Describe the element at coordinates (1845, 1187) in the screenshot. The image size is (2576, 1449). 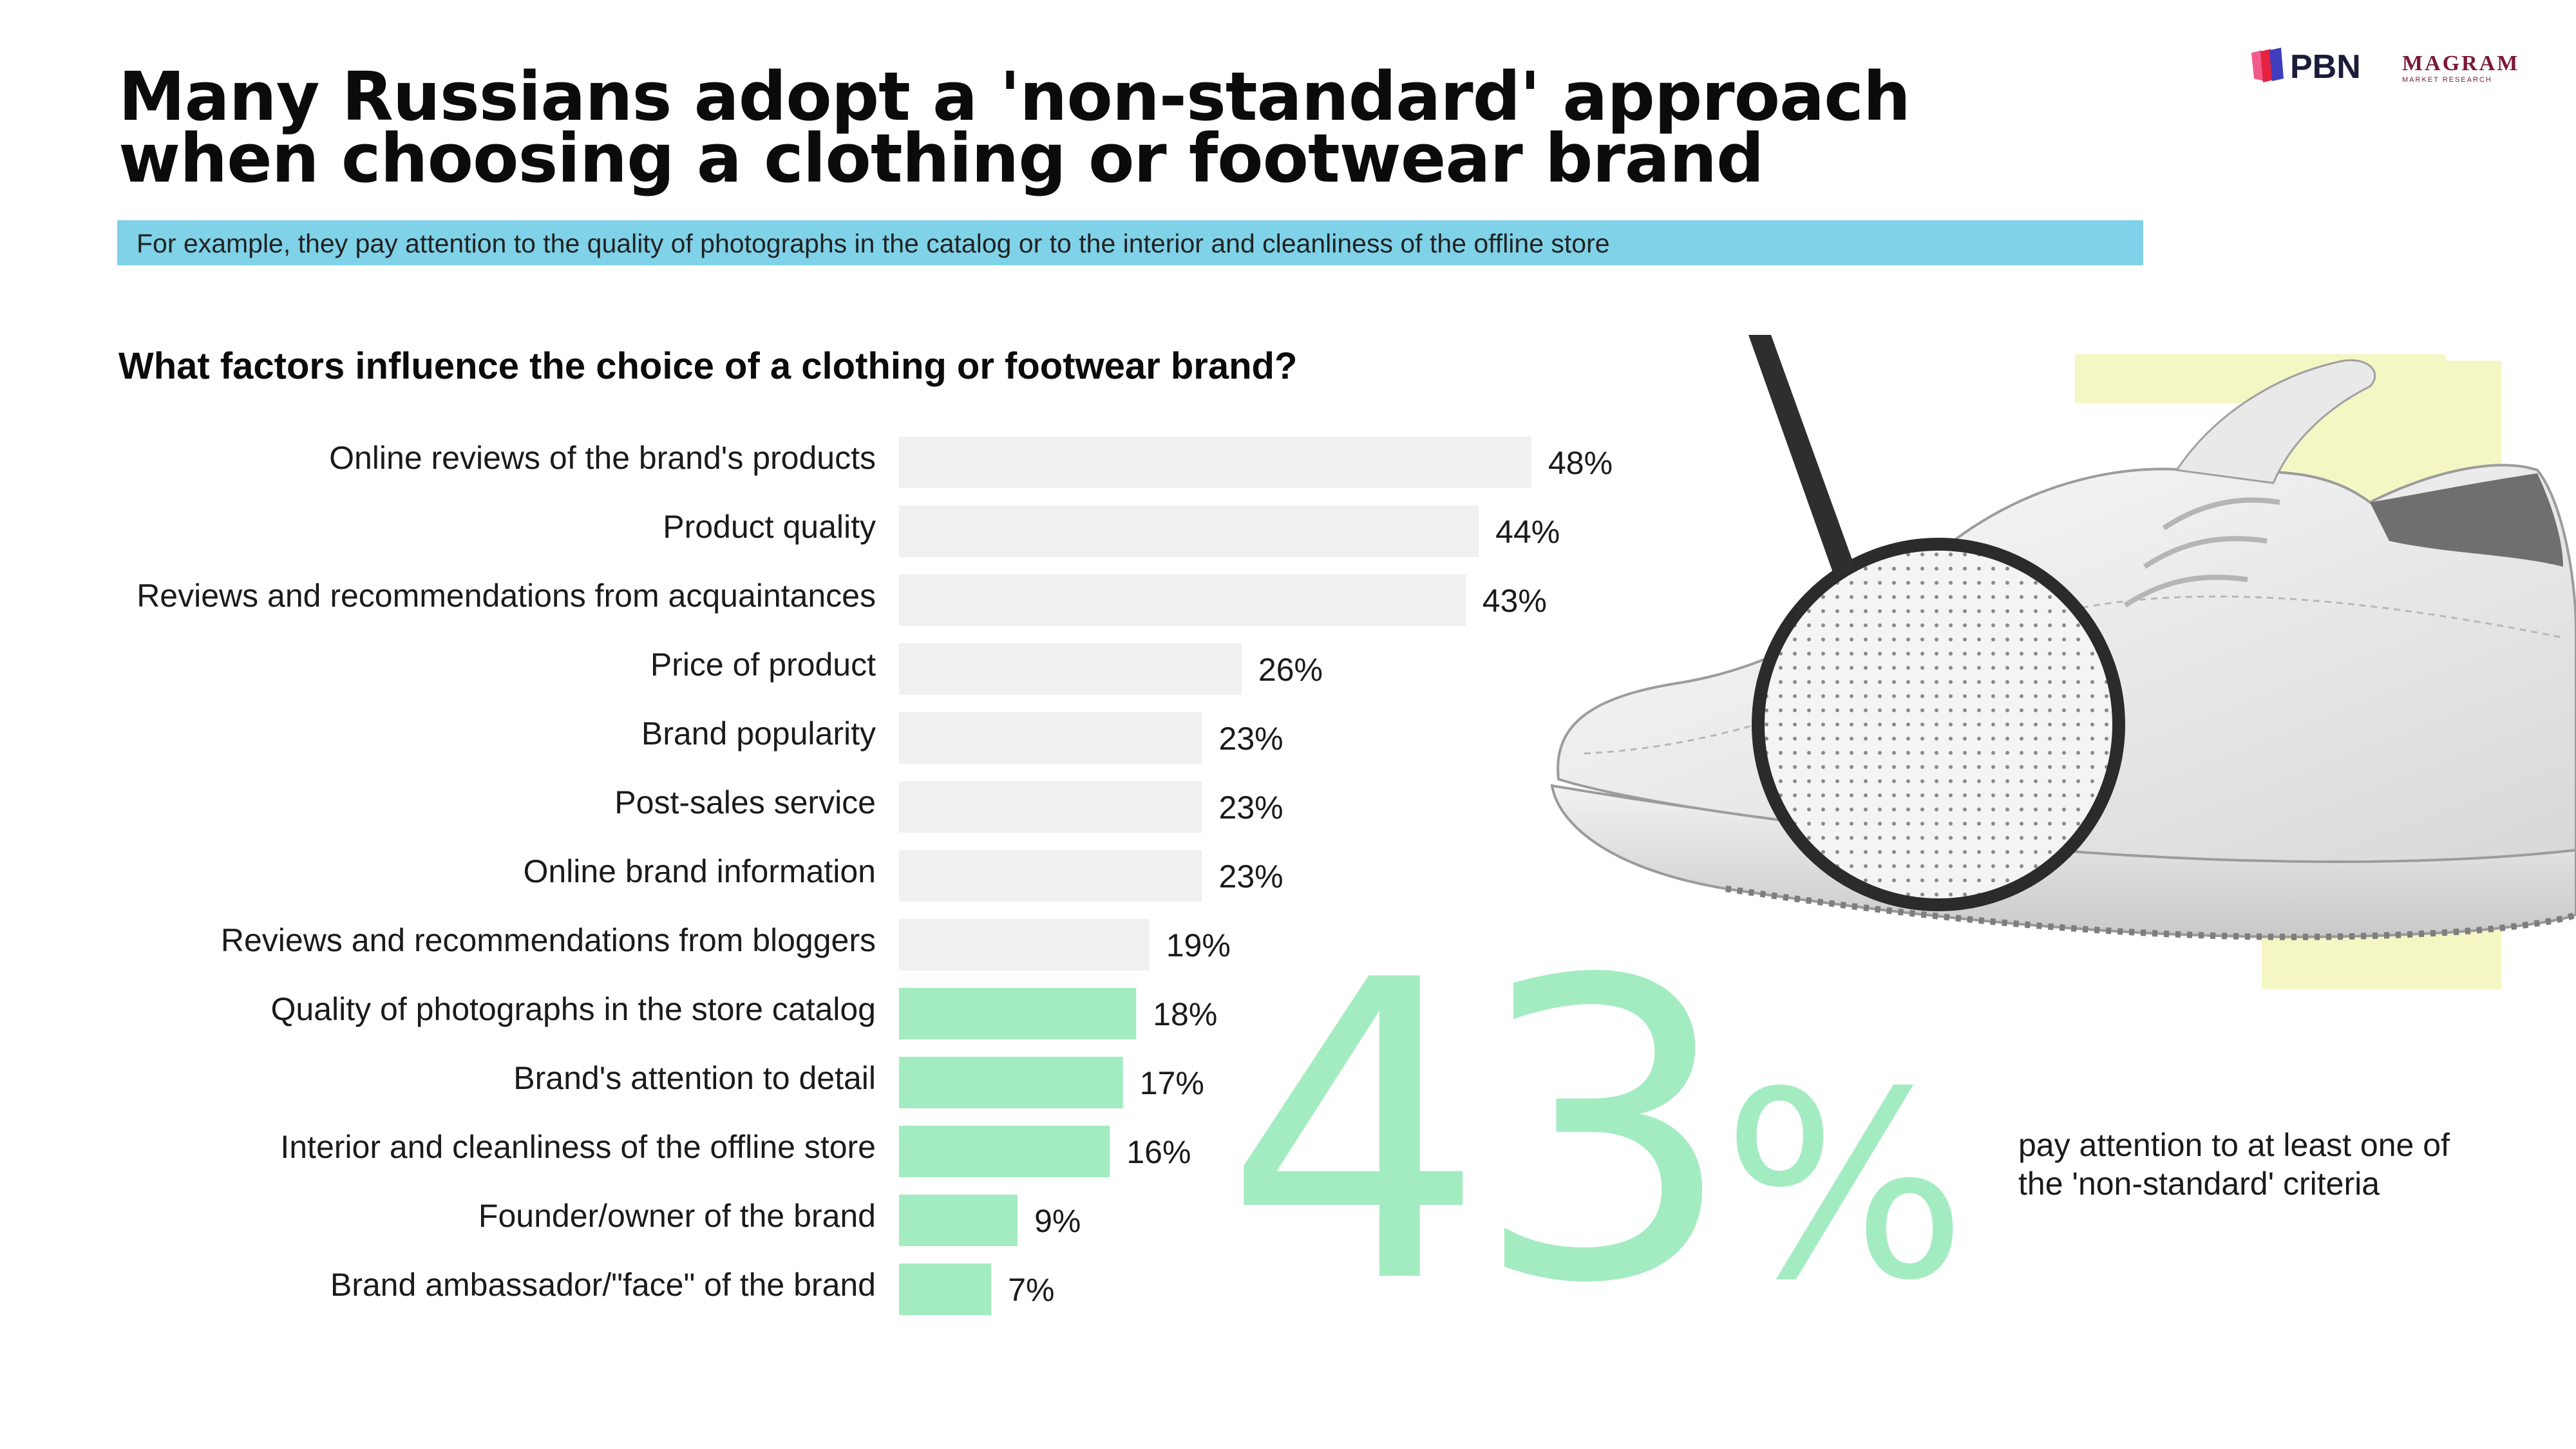
I see `highlight-percent-sign: %` at that location.